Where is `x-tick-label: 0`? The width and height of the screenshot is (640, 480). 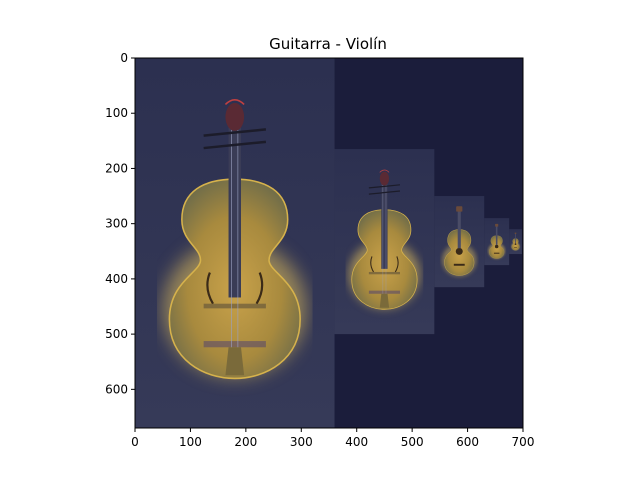 x-tick-label: 0 is located at coordinates (135, 442).